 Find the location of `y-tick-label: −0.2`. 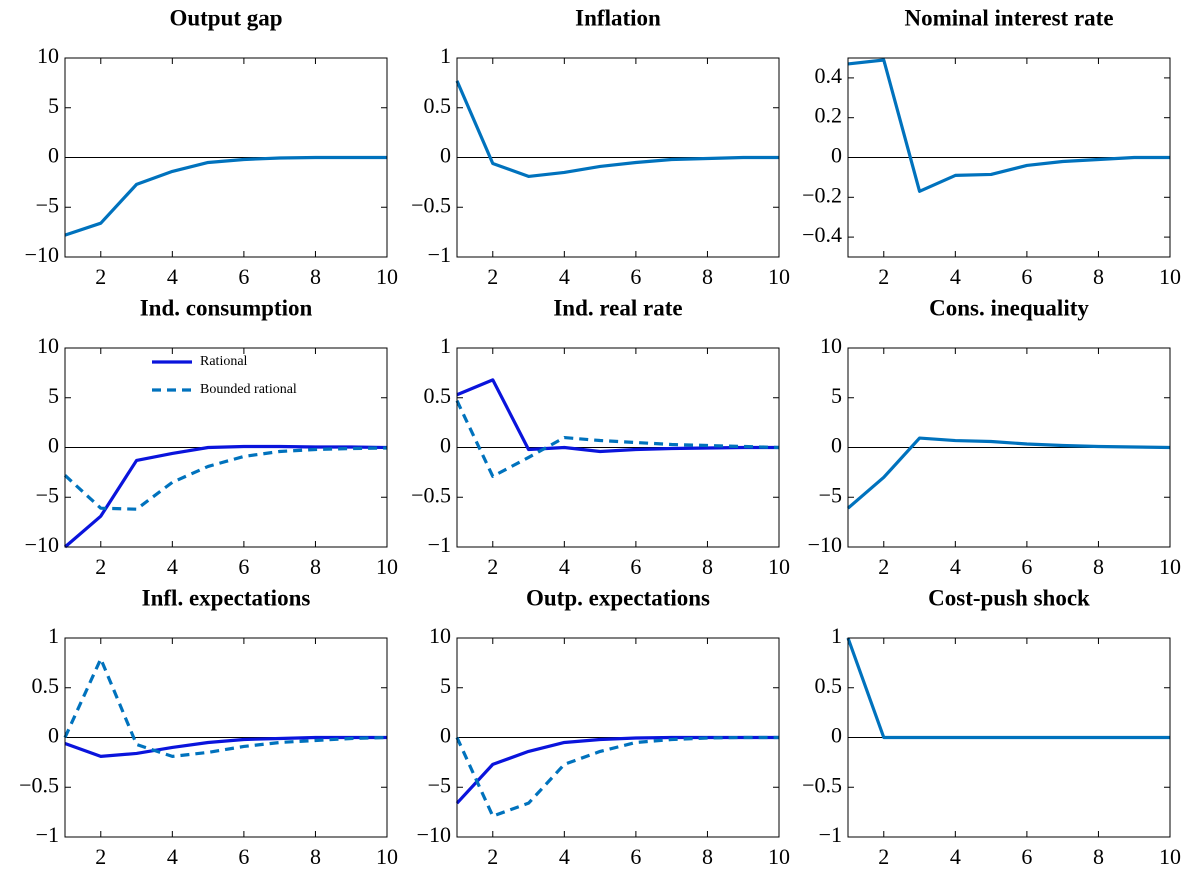

y-tick-label: −0.2 is located at coordinates (822, 194).